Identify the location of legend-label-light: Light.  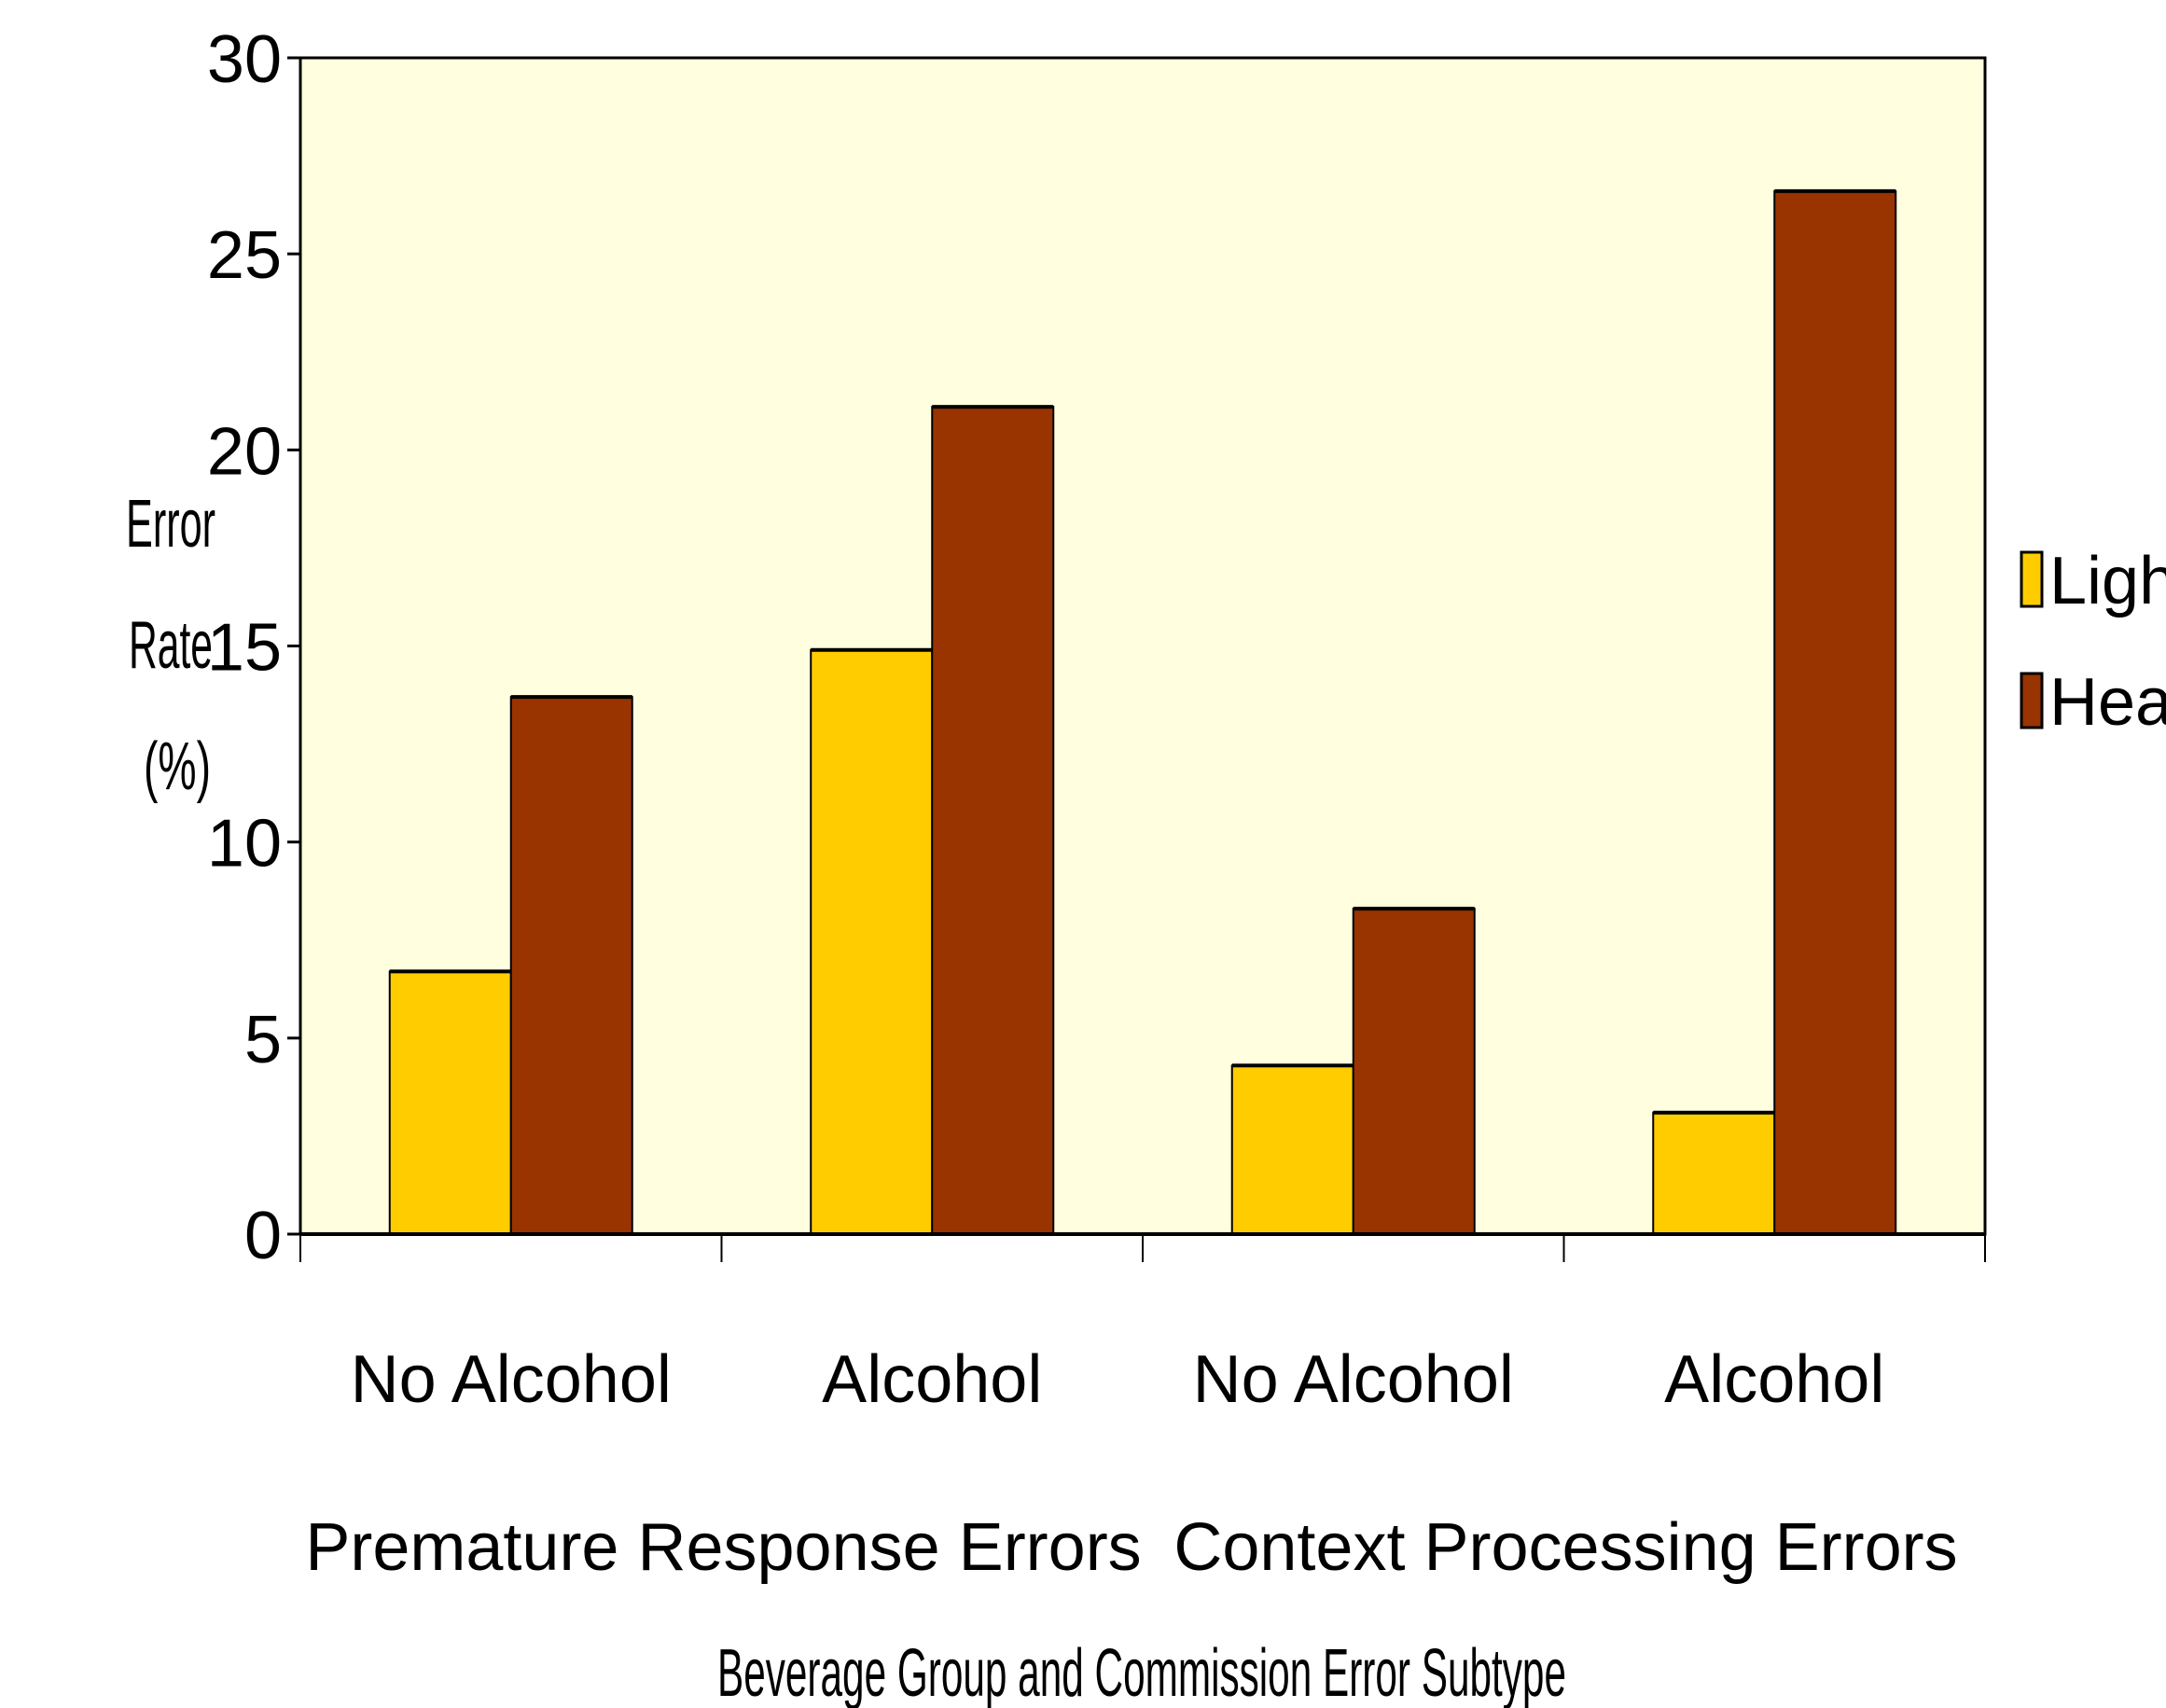
(2107, 581).